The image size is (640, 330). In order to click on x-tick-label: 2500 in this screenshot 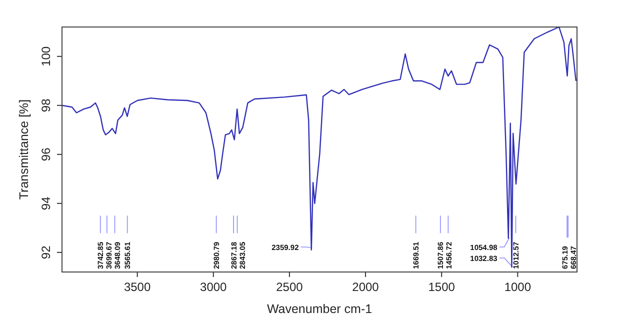, I will do `click(290, 287)`.